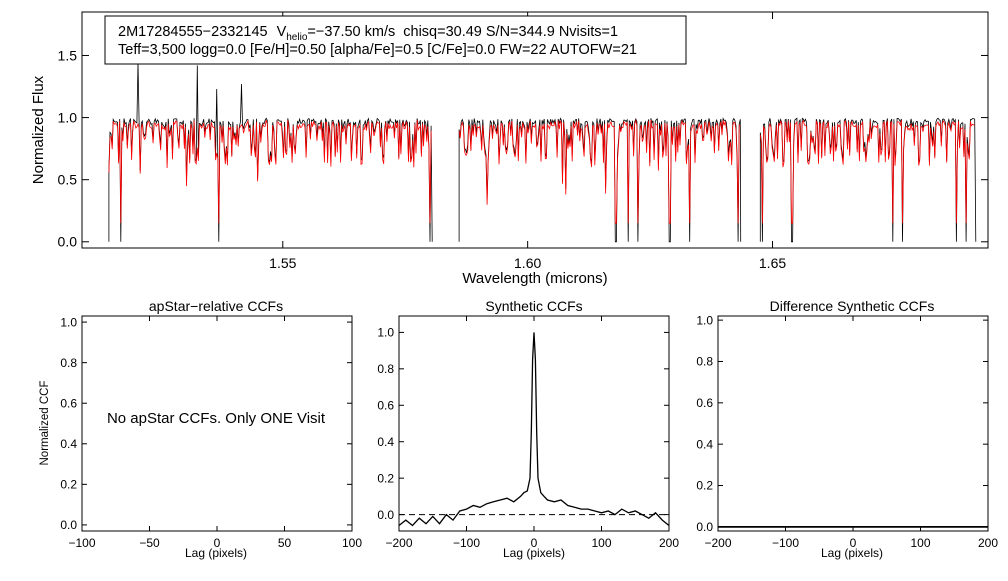 The width and height of the screenshot is (1008, 581). I want to click on v-subscript: helio, so click(297, 37).